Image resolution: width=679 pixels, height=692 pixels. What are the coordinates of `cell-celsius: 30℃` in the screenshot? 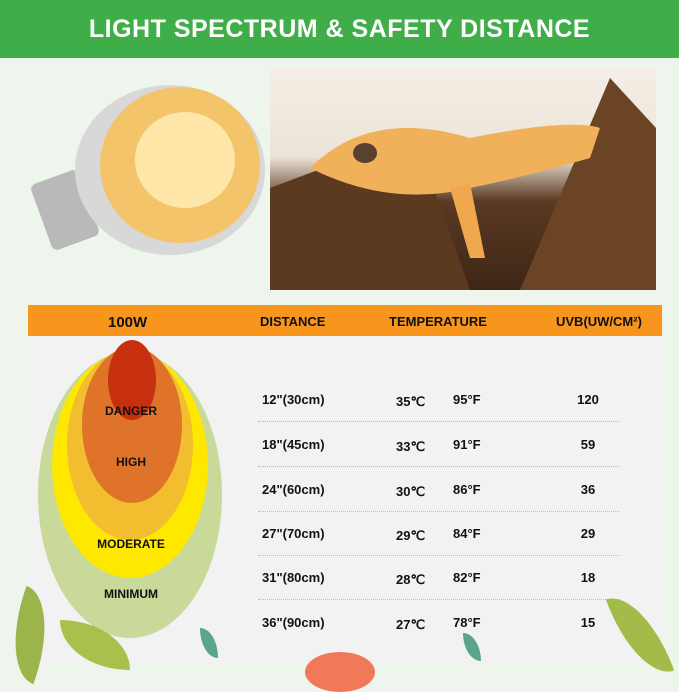 It's located at (411, 491).